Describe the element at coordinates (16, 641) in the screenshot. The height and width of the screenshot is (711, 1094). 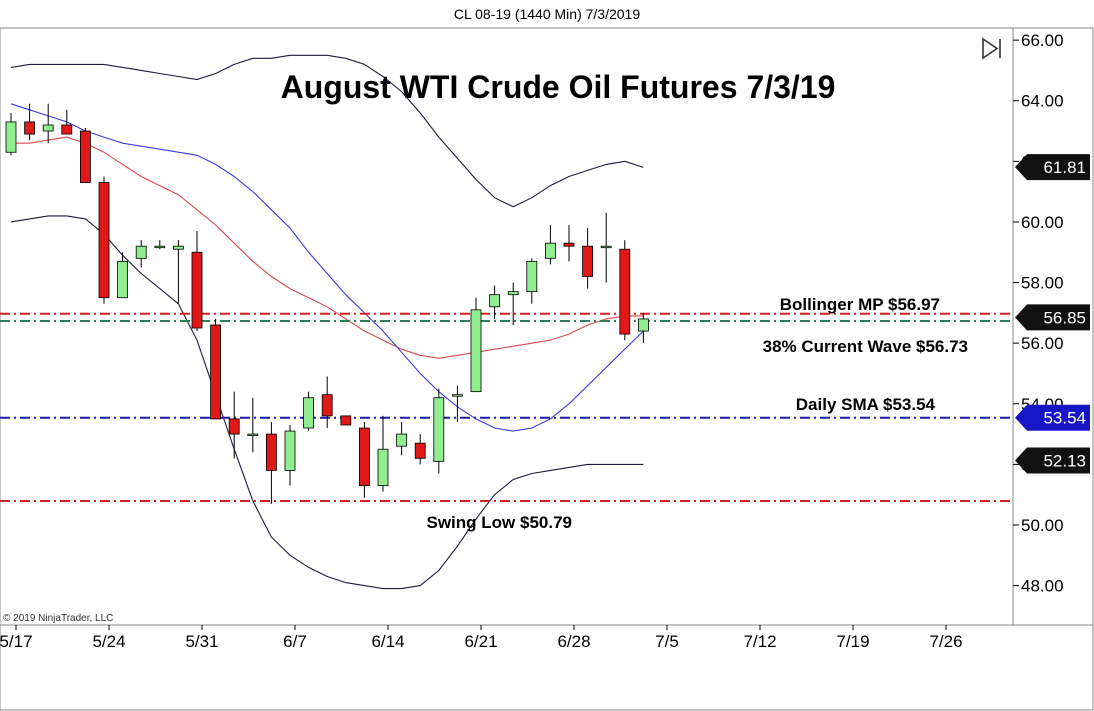
I see `x-tick-label: 5/17` at that location.